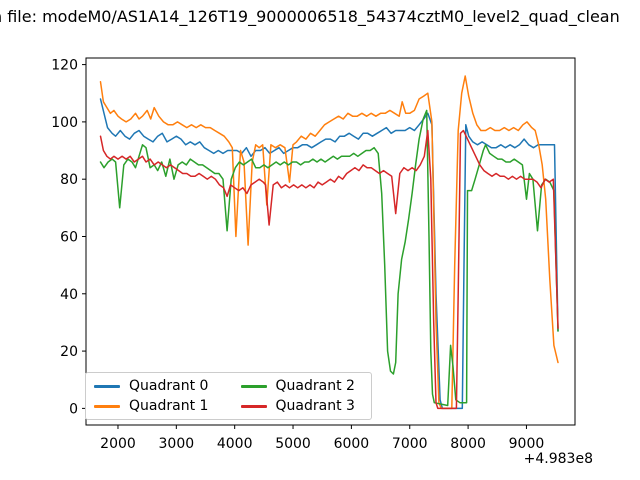 The width and height of the screenshot is (640, 480). What do you see at coordinates (118, 444) in the screenshot?
I see `x-tick-label: 2000` at bounding box center [118, 444].